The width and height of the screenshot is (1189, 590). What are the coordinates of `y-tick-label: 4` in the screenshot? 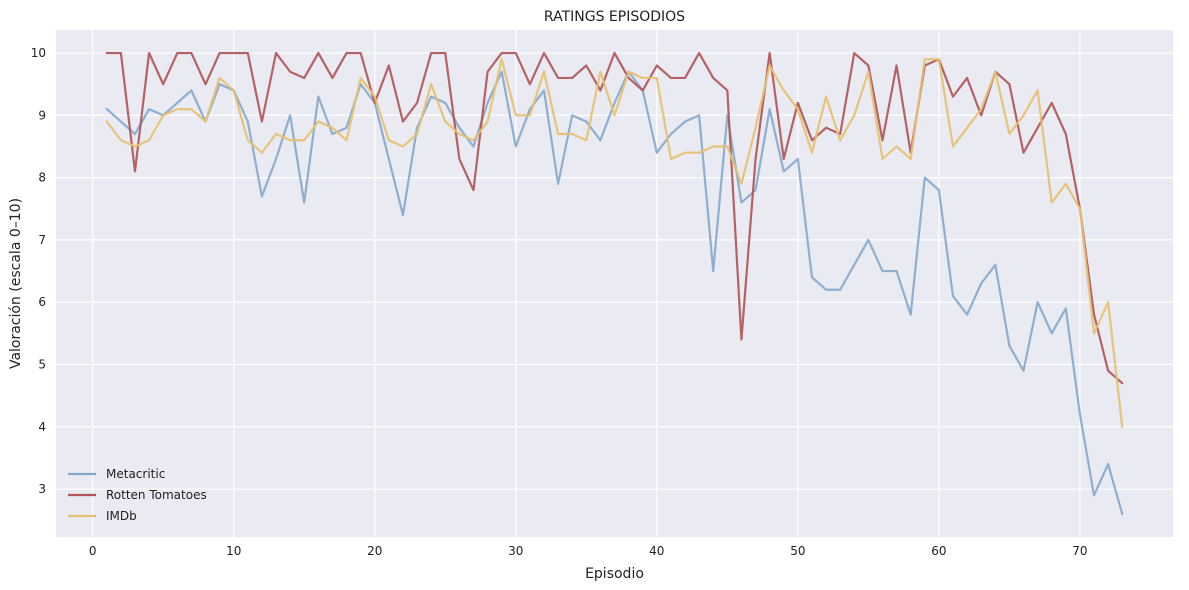 It's located at (42, 427).